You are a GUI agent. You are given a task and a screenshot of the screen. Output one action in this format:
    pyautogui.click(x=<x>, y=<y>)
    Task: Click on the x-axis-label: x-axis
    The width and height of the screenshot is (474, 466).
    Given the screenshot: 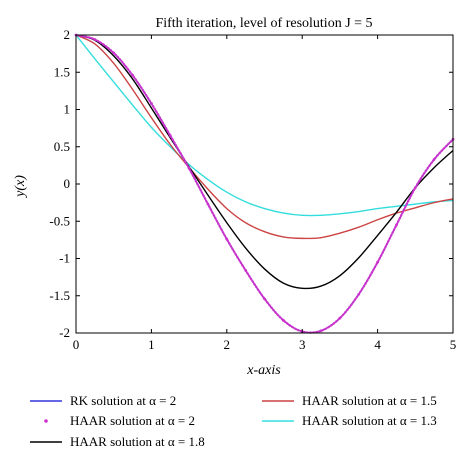 What is the action you would take?
    pyautogui.click(x=263, y=370)
    